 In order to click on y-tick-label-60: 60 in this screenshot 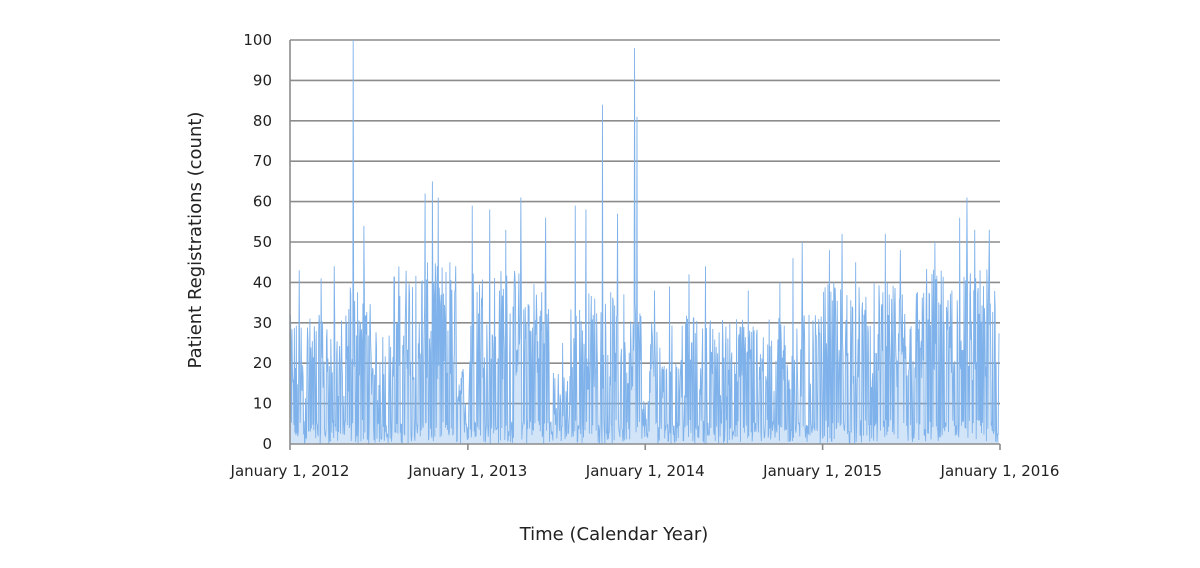, I will do `click(262, 202)`.